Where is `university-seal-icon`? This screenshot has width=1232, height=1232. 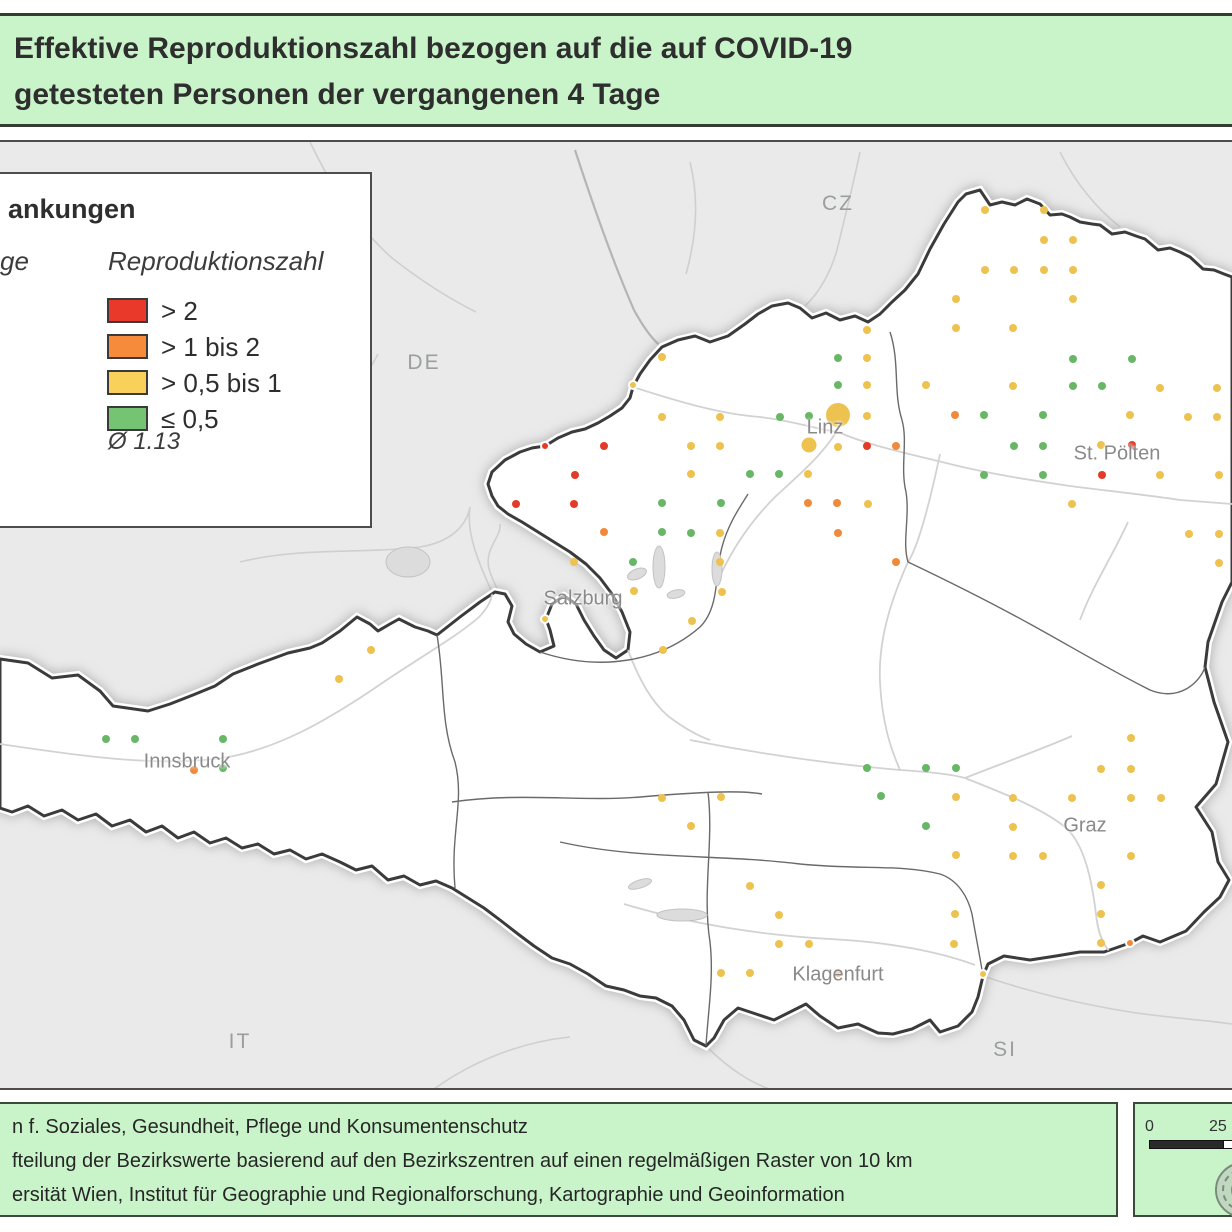
university-seal-icon is located at coordinates (1223, 1190).